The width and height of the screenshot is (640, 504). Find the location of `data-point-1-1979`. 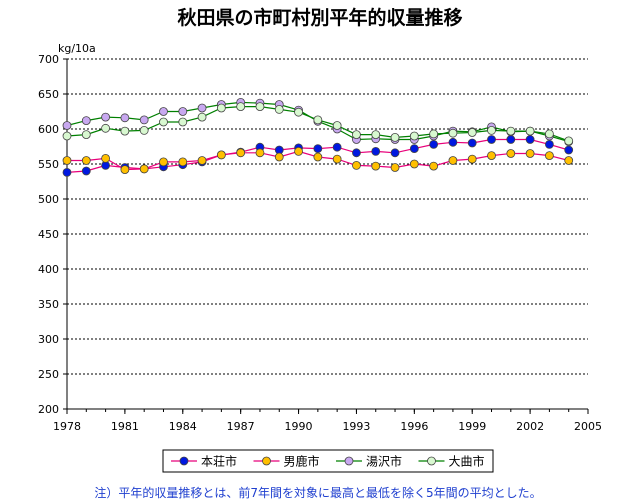

data-point-1-1979 is located at coordinates (86, 171).